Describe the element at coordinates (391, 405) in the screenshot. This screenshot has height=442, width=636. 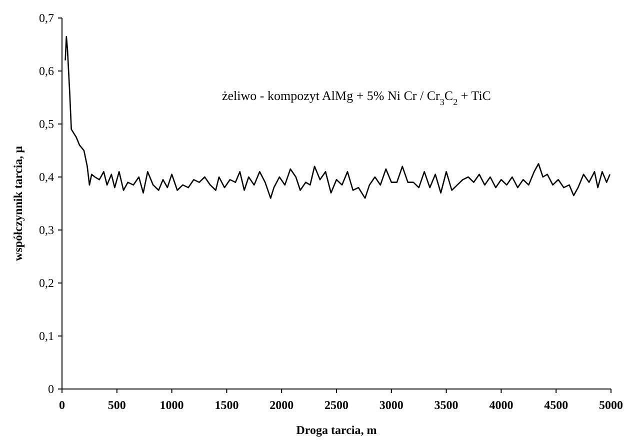
I see `x-tick-label: 3000` at that location.